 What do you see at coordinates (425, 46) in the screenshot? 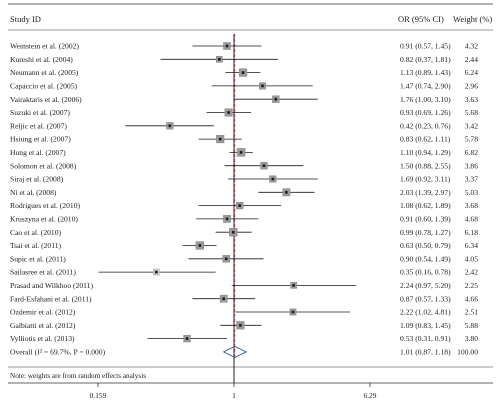
I see `or-ci-value: 0.91 (0.57, 1.45)` at bounding box center [425, 46].